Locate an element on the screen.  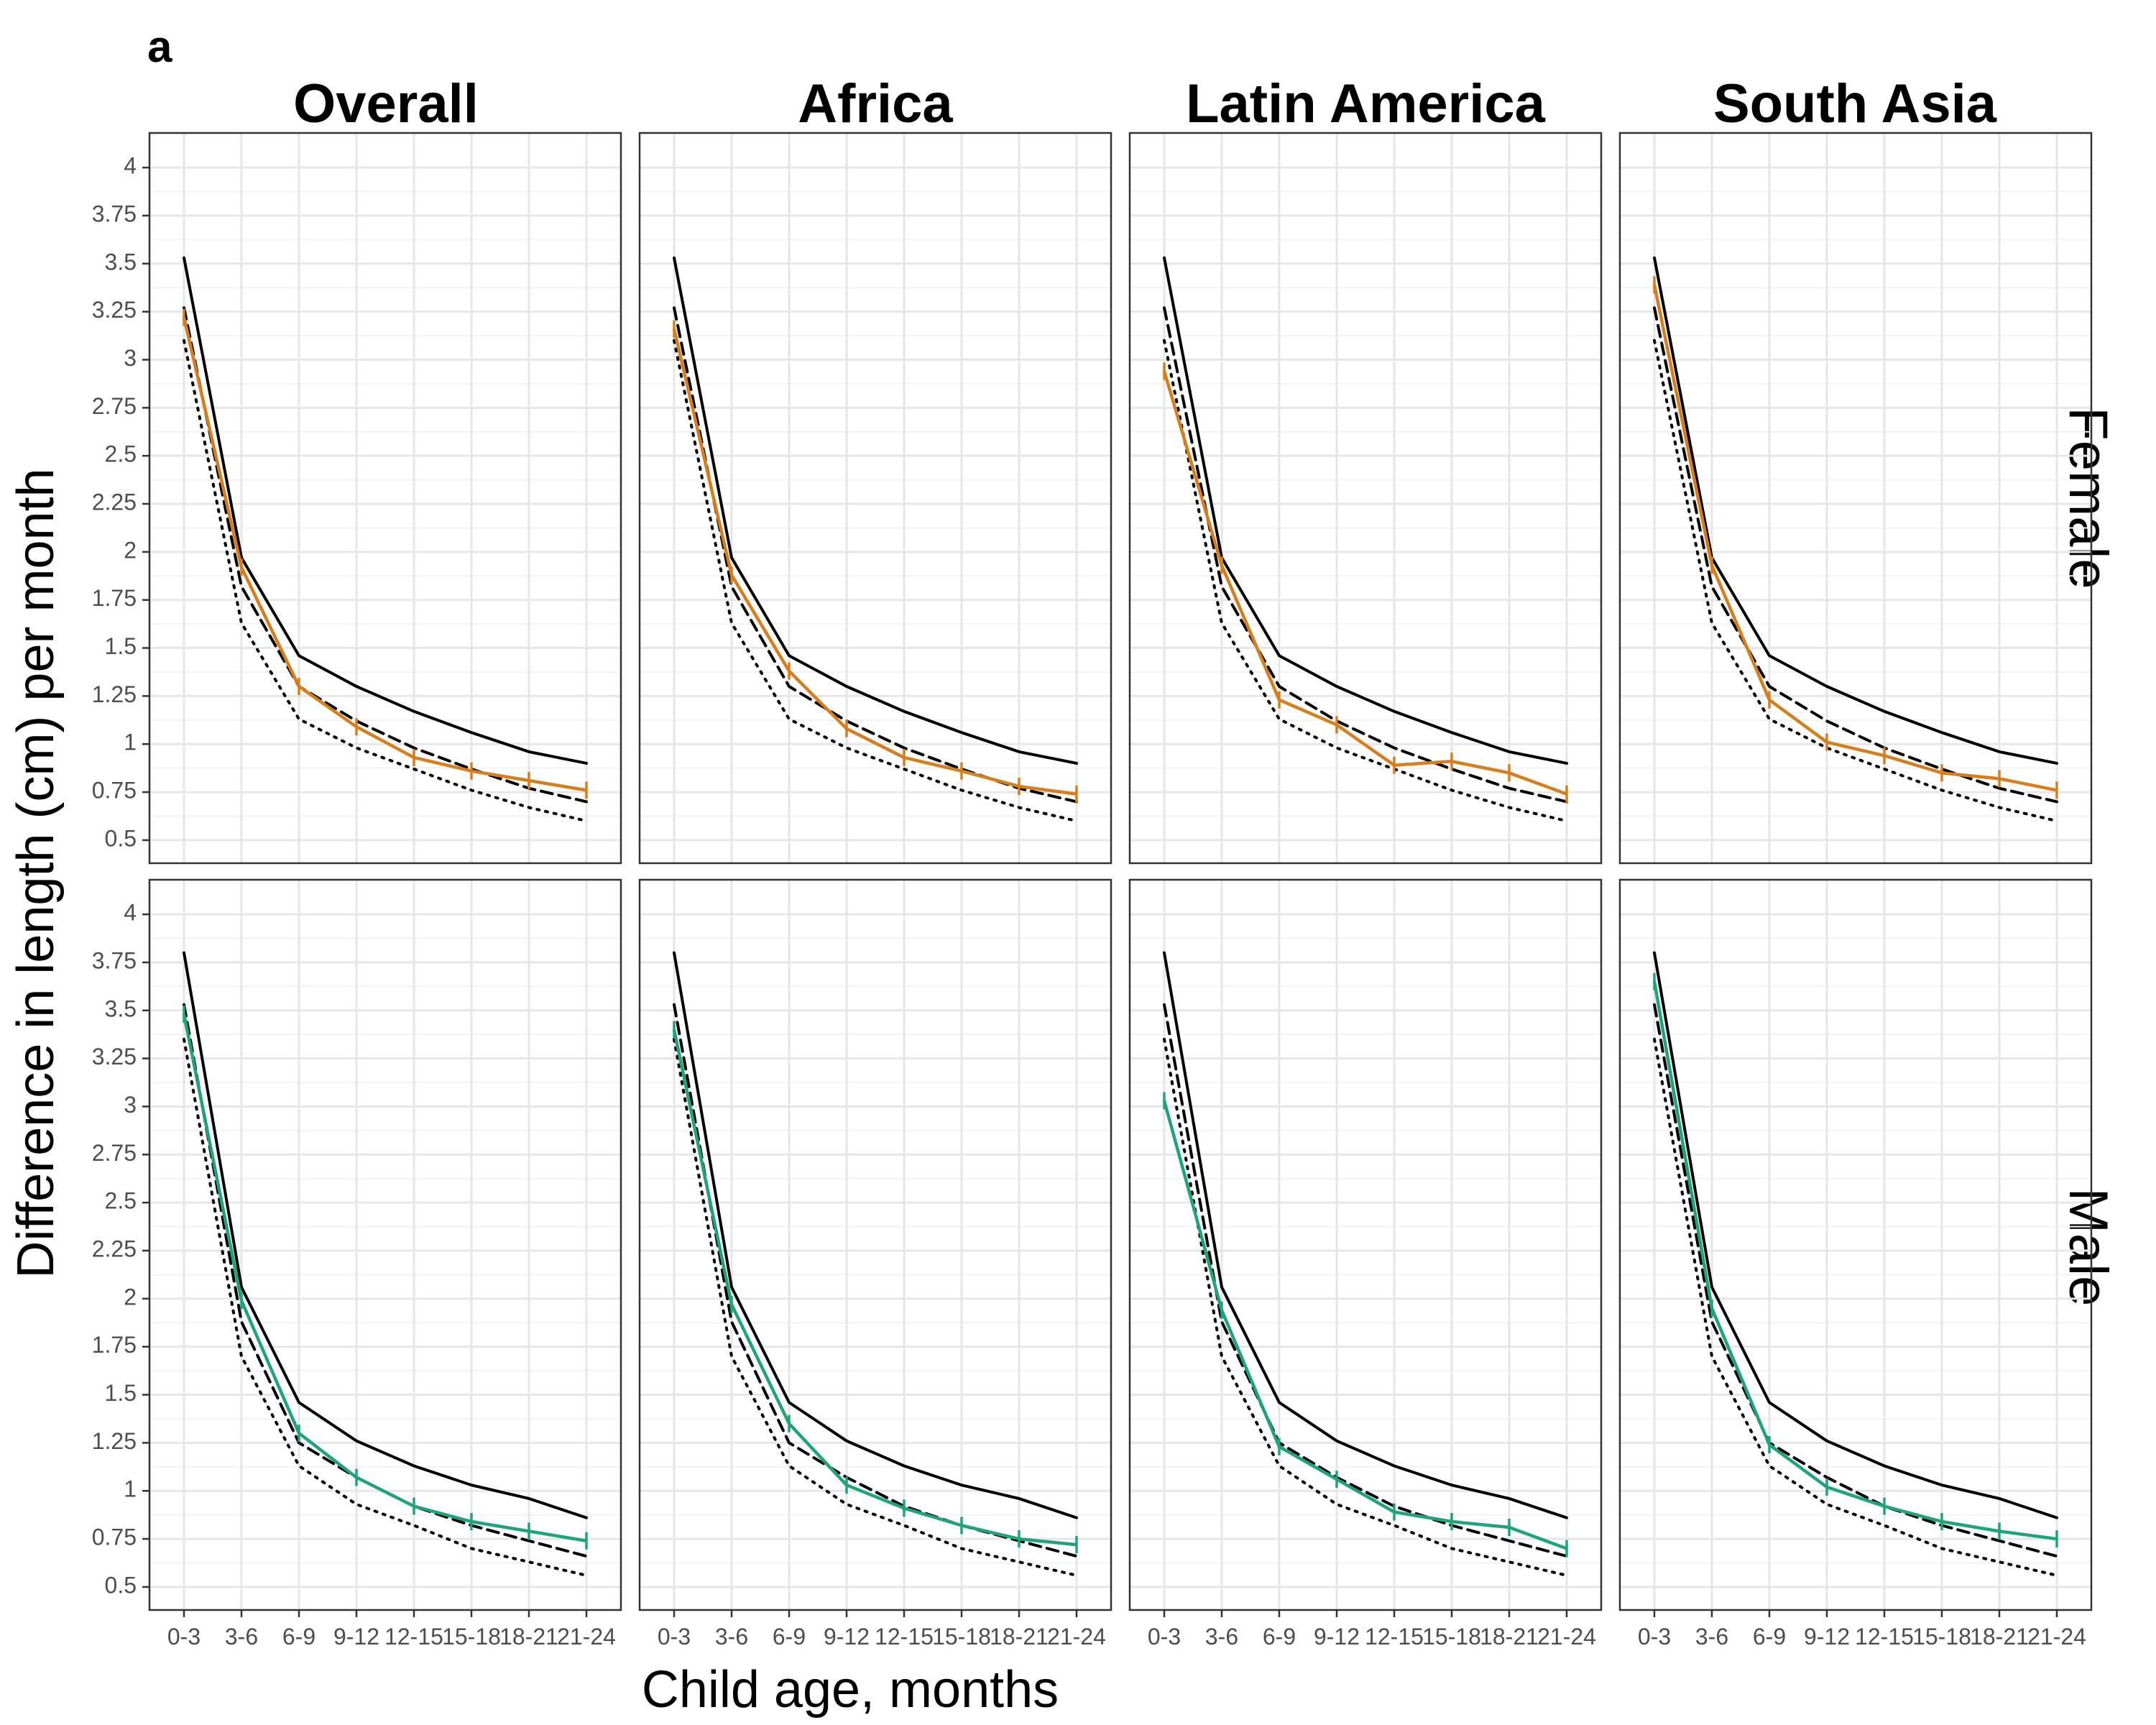
row-label-male: Male is located at coordinates (2089, 1247).